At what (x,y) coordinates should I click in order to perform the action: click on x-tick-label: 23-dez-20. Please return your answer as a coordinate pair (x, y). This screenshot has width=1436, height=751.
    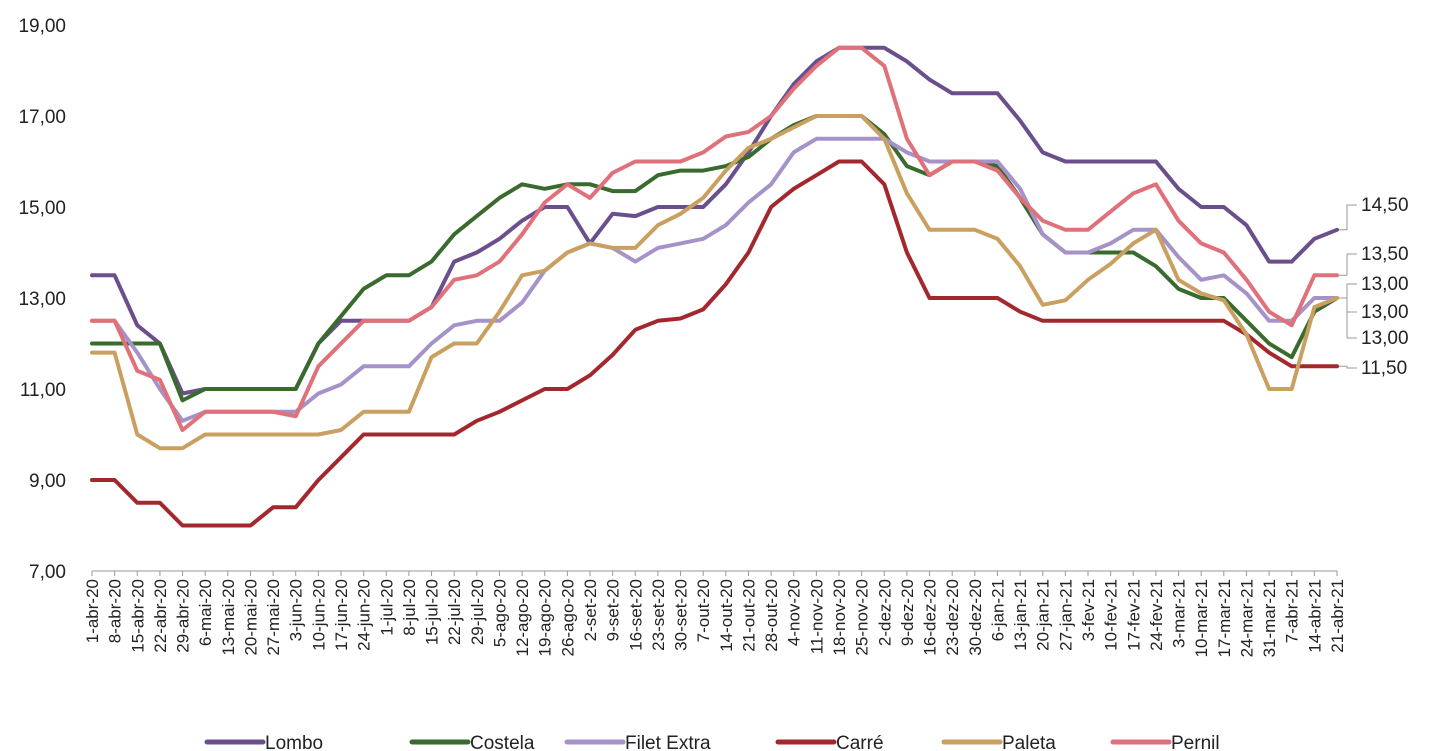
    Looking at the image, I should click on (952, 617).